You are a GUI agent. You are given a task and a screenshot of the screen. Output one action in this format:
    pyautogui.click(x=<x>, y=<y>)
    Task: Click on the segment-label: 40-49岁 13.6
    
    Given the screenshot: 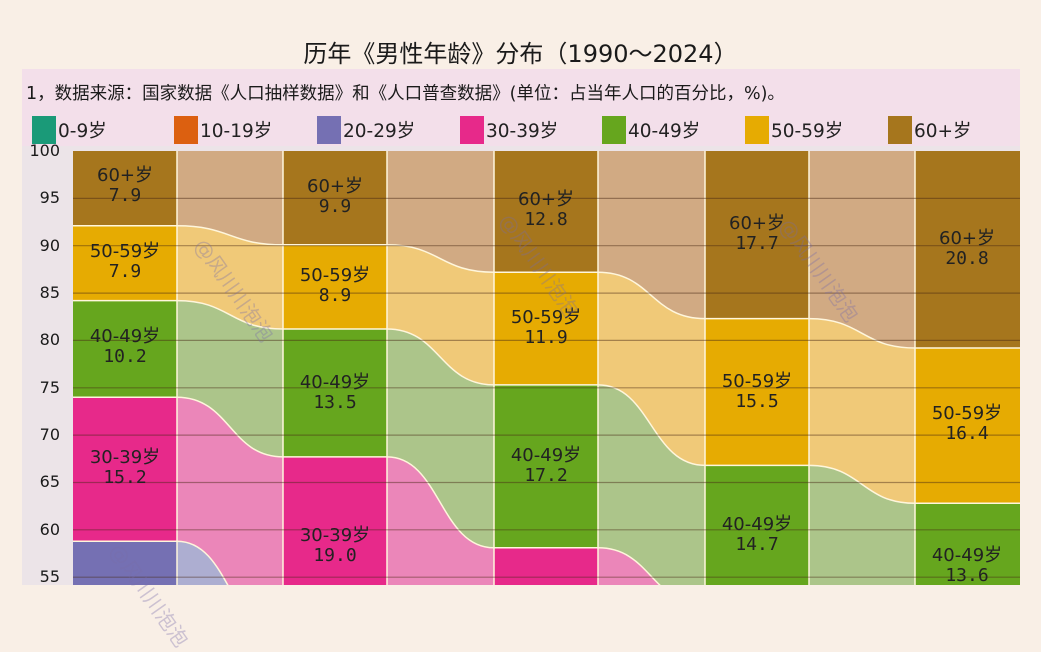 What is the action you would take?
    pyautogui.click(x=967, y=565)
    